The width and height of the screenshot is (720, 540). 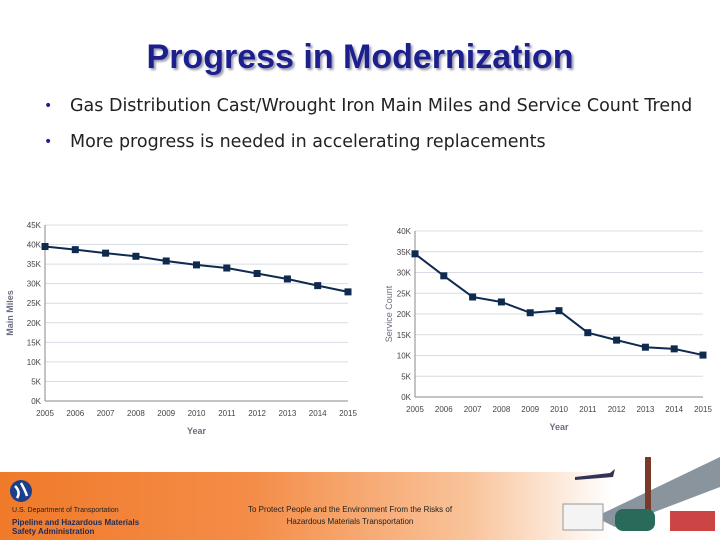 I want to click on agency-name-line1: Pipeline and Hazardous Materials, so click(x=76, y=522).